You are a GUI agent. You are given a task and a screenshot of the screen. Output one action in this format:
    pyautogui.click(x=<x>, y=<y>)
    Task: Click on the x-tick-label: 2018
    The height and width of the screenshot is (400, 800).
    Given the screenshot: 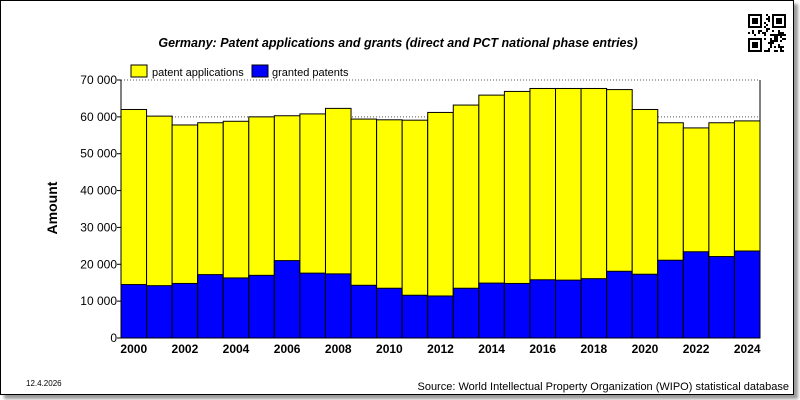 What is the action you would take?
    pyautogui.click(x=594, y=349)
    